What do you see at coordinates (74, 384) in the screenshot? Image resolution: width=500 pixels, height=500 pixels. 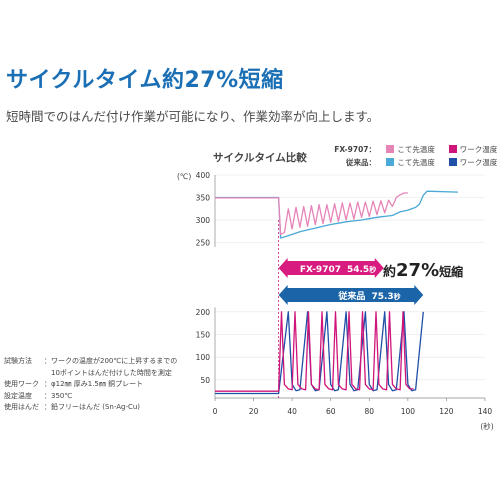 I see `condition-work: 使用ワーク ：φ12㎜ 厚み1.5㎜ 銅プレート` at bounding box center [74, 384].